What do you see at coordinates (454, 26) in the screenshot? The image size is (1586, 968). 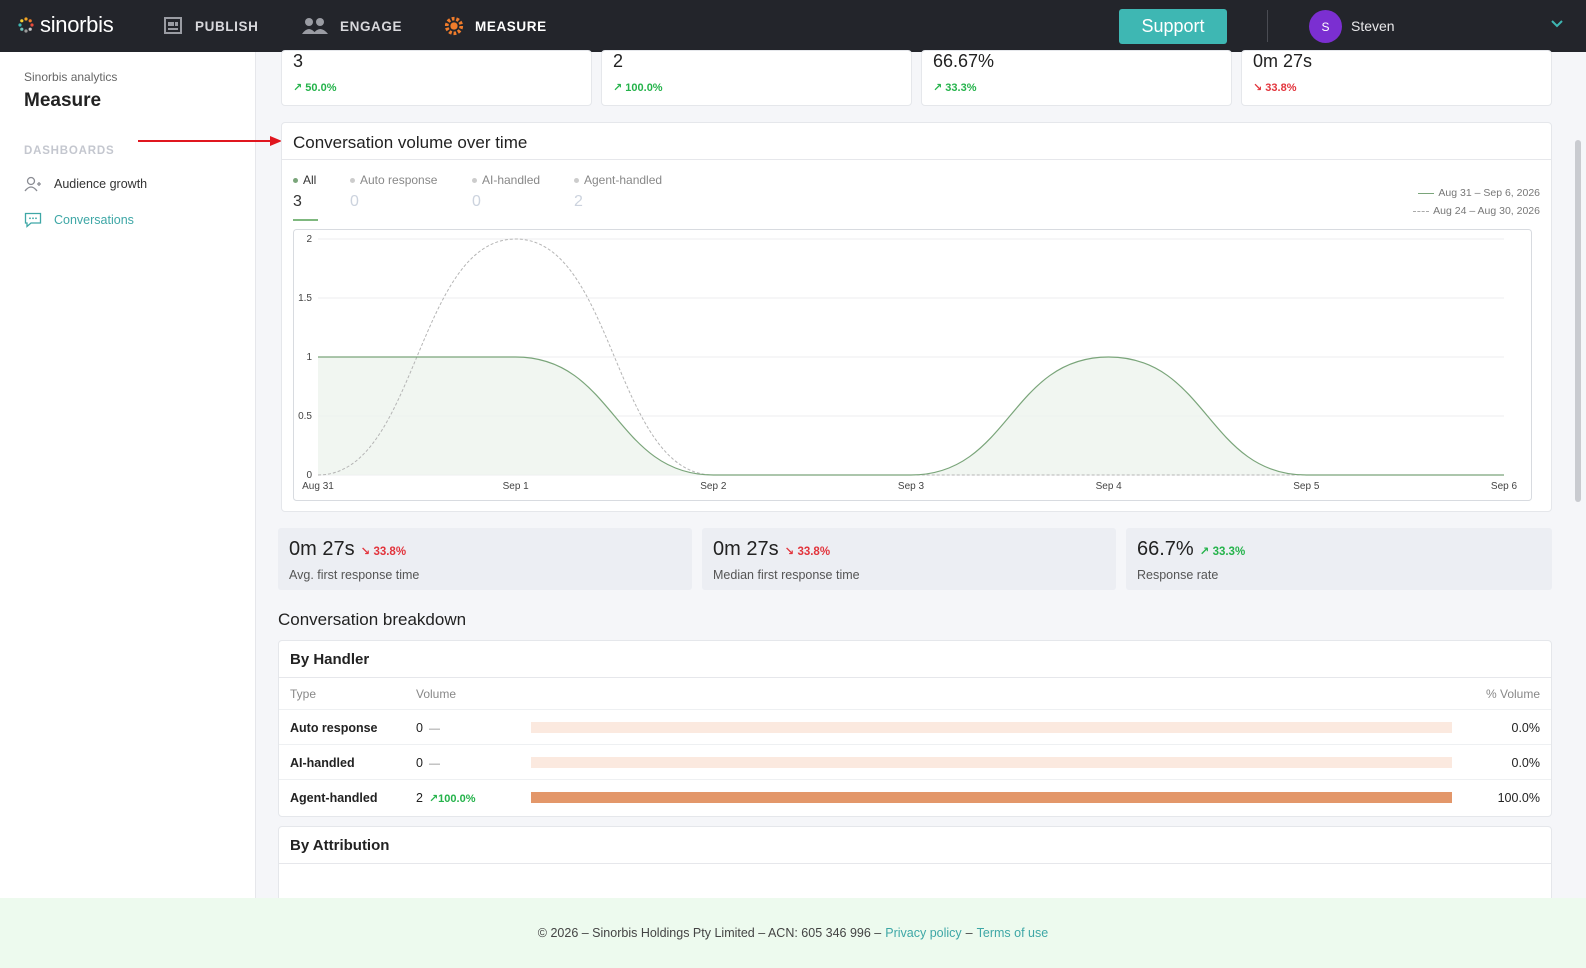 I see `measure-icon` at bounding box center [454, 26].